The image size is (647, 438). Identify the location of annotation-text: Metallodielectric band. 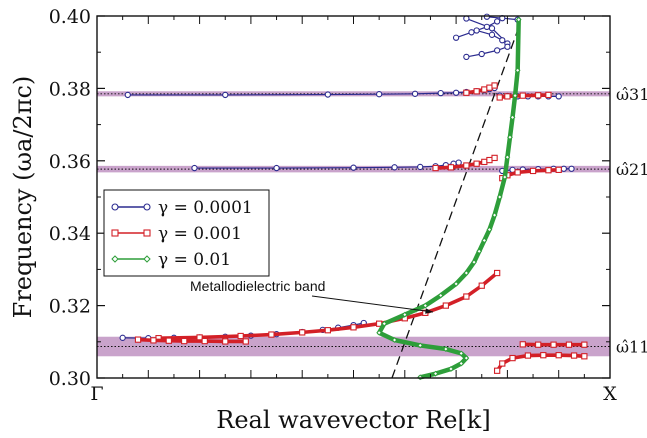
(257, 286).